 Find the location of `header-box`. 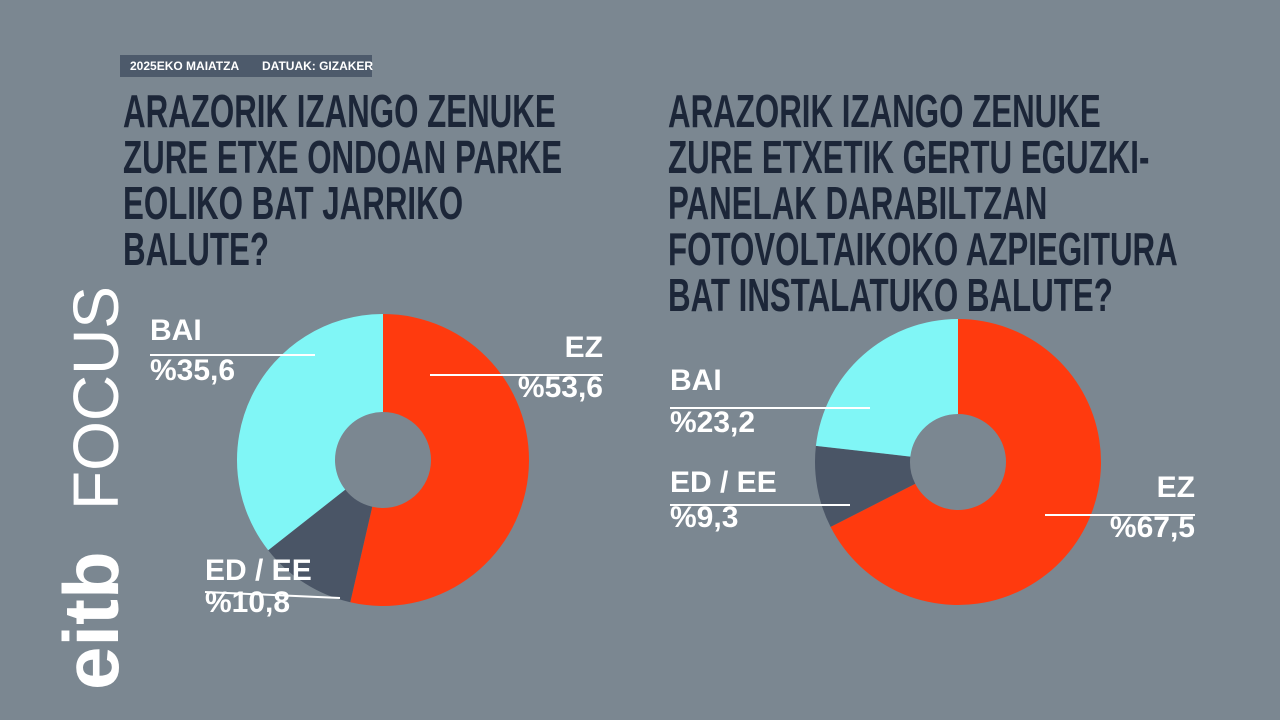

header-box is located at coordinates (246, 66).